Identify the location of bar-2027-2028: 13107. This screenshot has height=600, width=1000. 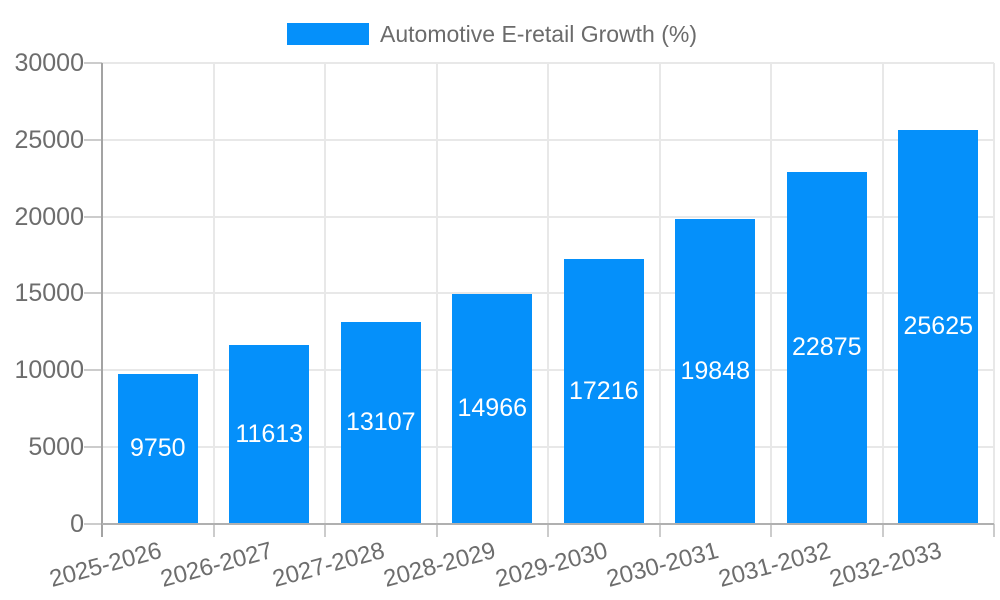
(380, 423).